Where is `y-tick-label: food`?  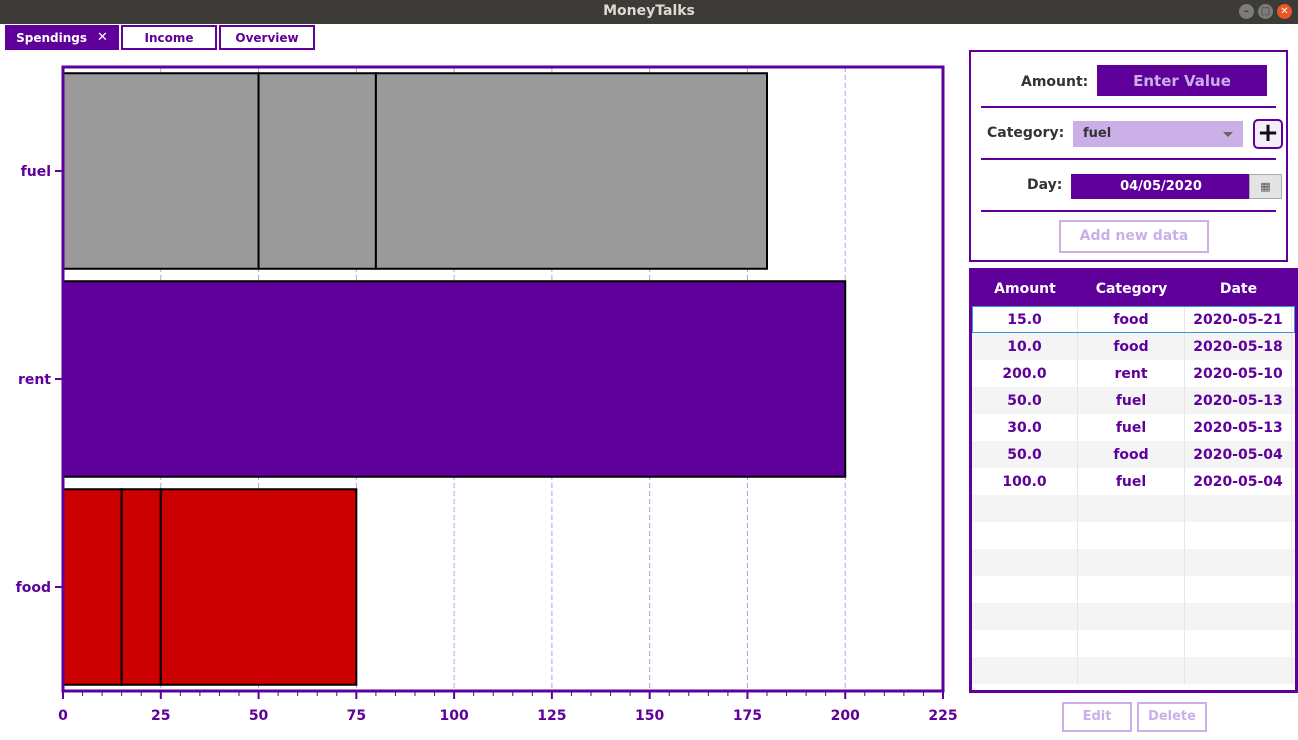
y-tick-label: food is located at coordinates (33, 588).